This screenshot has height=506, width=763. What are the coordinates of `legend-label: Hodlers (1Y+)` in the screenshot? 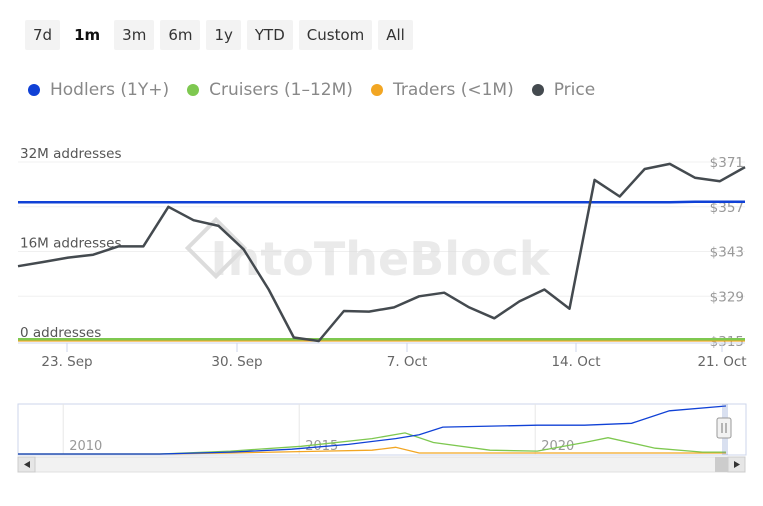 It's located at (110, 90).